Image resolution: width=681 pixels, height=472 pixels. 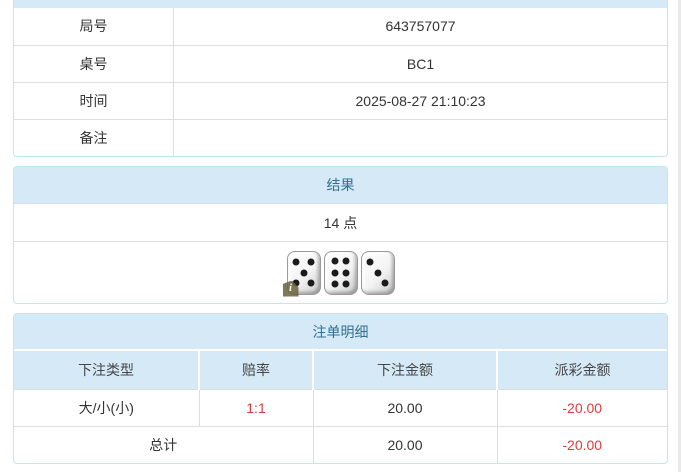 What do you see at coordinates (255, 370) in the screenshot?
I see `col-header-odds: 赔率` at bounding box center [255, 370].